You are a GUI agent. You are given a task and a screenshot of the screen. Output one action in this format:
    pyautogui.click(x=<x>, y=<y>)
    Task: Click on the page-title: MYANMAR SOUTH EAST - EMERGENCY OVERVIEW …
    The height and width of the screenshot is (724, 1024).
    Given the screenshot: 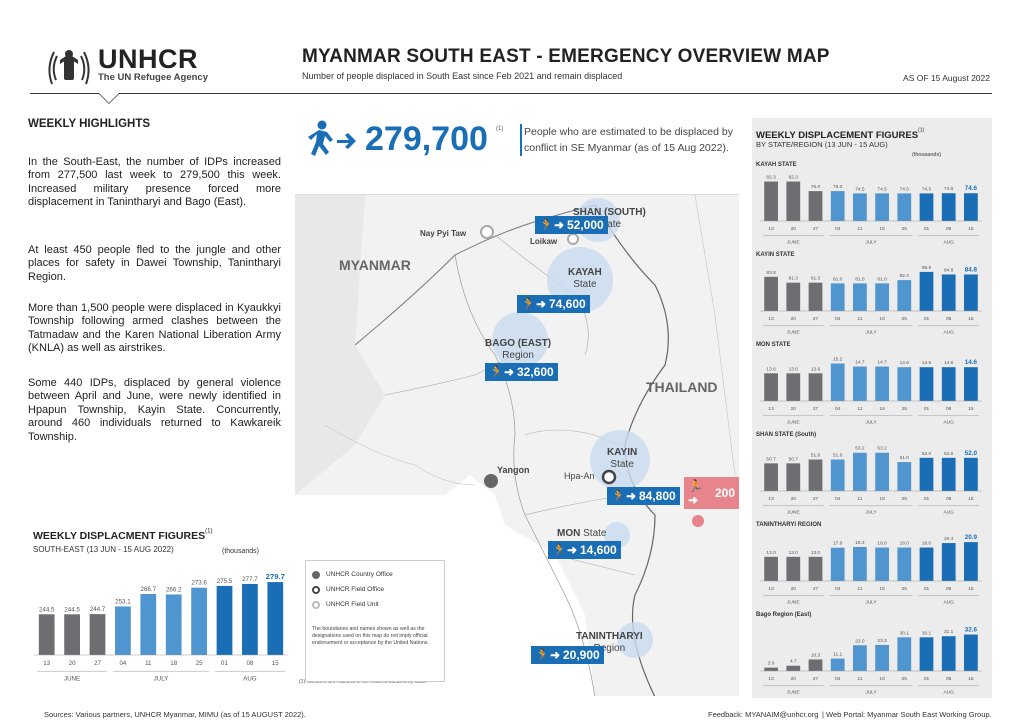 What is the action you would take?
    pyautogui.click(x=566, y=56)
    